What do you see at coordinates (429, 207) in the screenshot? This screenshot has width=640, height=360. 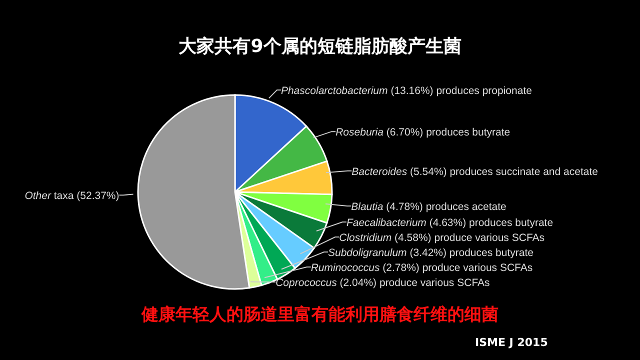 I see `slice-label: Blautia (4.78%) produces acetate` at bounding box center [429, 207].